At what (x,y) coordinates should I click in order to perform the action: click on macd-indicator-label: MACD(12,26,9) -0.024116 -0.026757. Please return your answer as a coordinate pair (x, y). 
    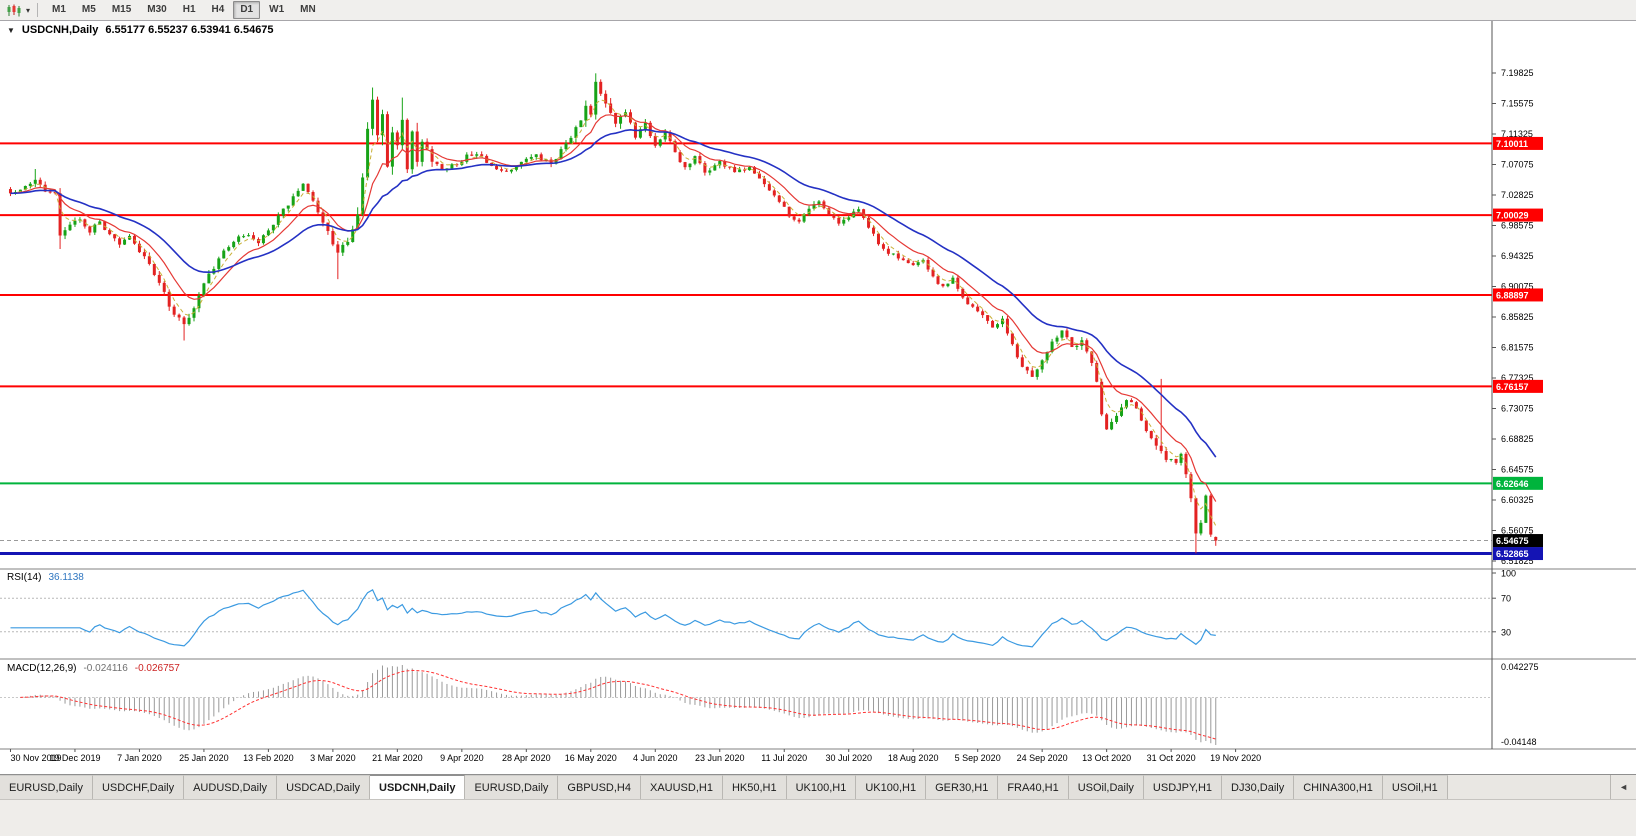
    Looking at the image, I should click on (93, 668).